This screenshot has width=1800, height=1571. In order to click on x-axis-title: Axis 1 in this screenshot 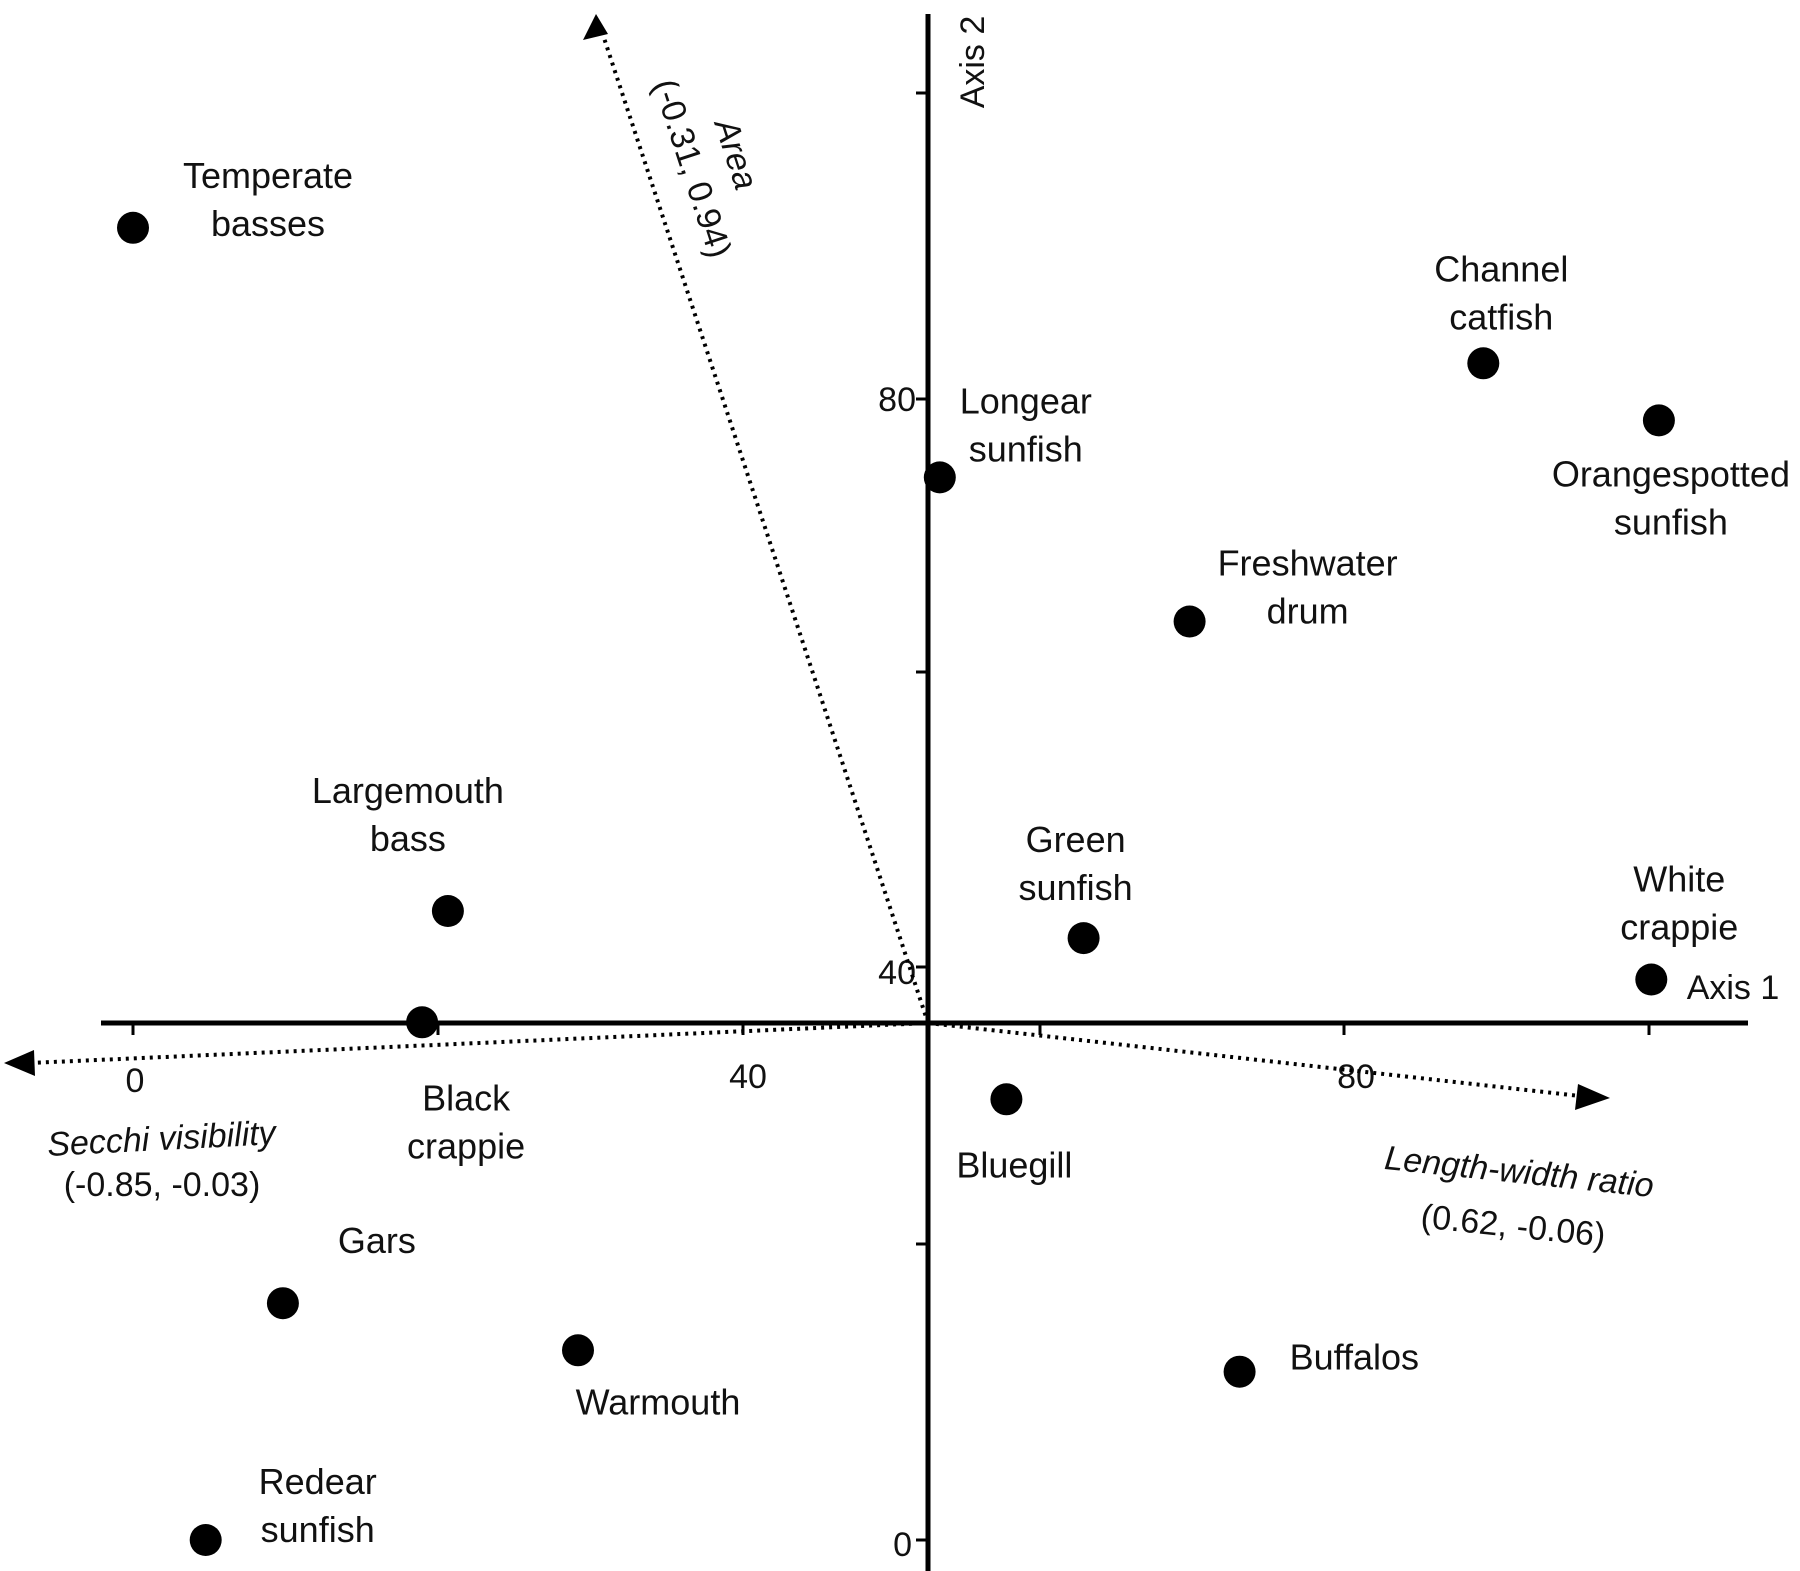, I will do `click(1733, 988)`.